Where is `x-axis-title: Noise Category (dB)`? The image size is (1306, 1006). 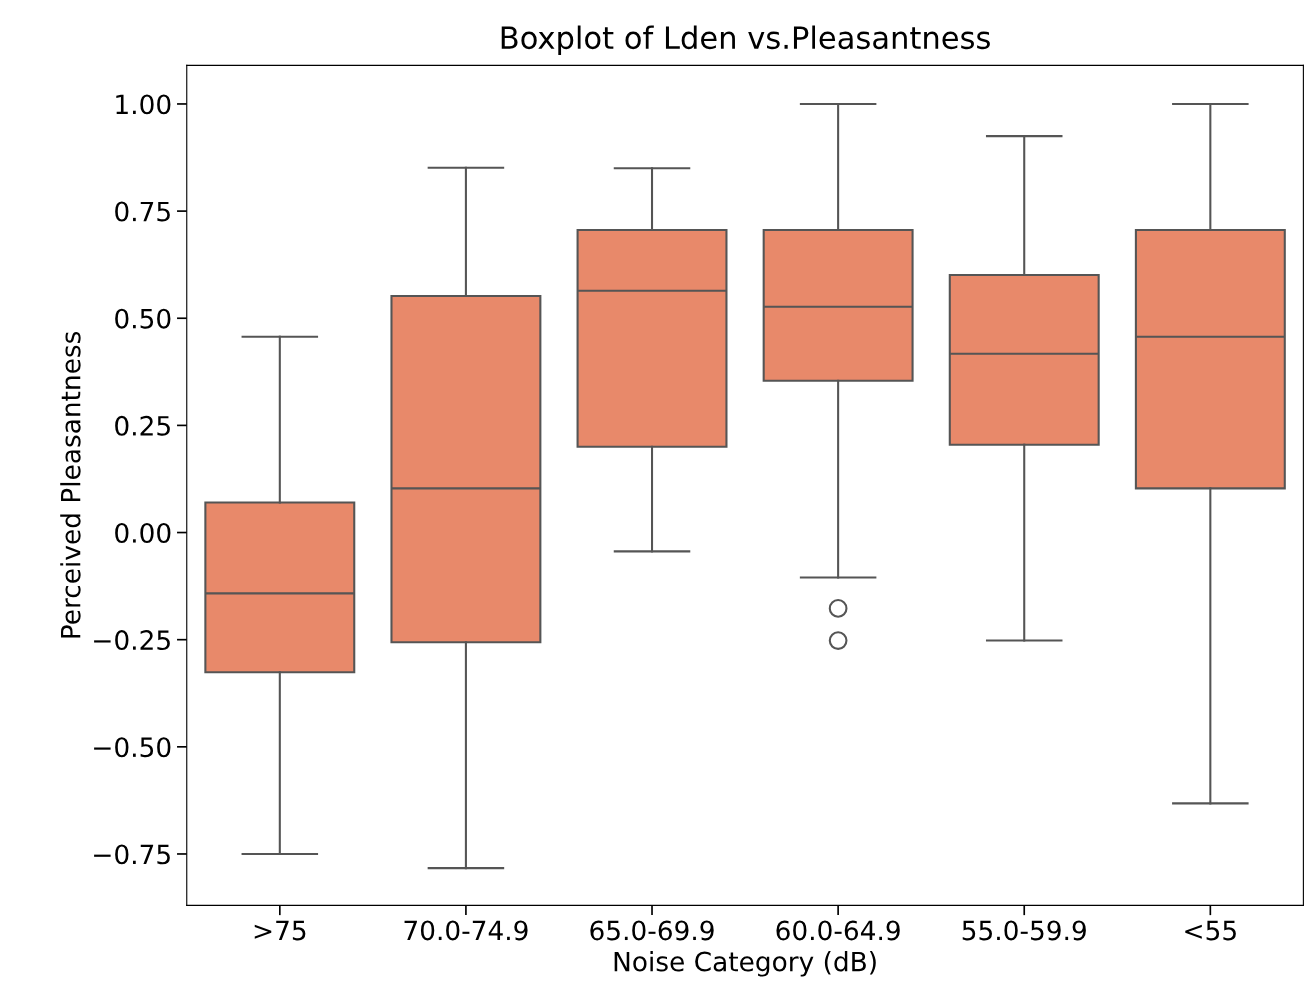 x-axis-title: Noise Category (dB) is located at coordinates (745, 964).